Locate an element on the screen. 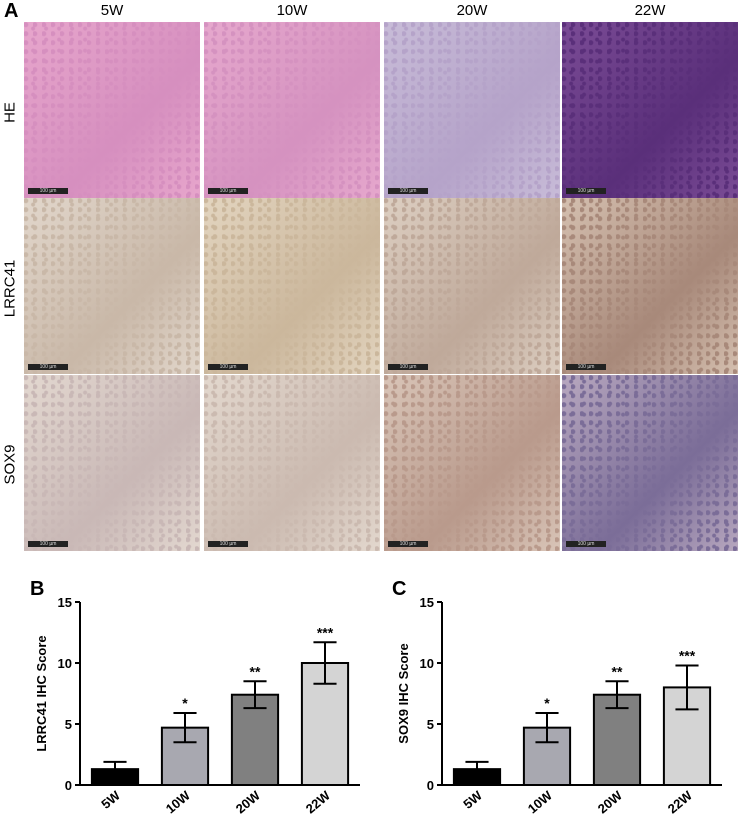  sox9-x-tick-label-10w: 10W is located at coordinates (540, 801).